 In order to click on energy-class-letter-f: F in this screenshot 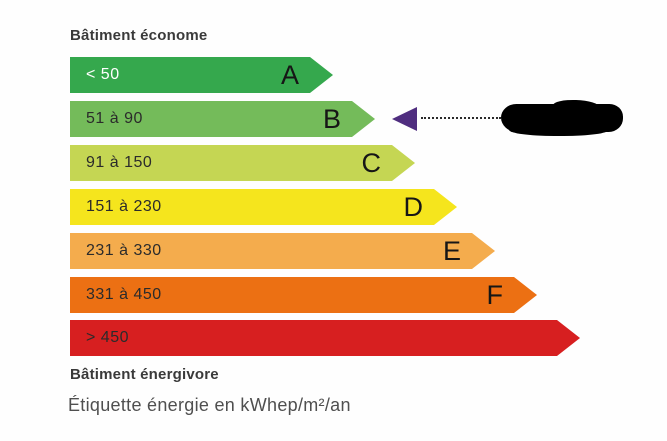, I will do `click(494, 294)`.